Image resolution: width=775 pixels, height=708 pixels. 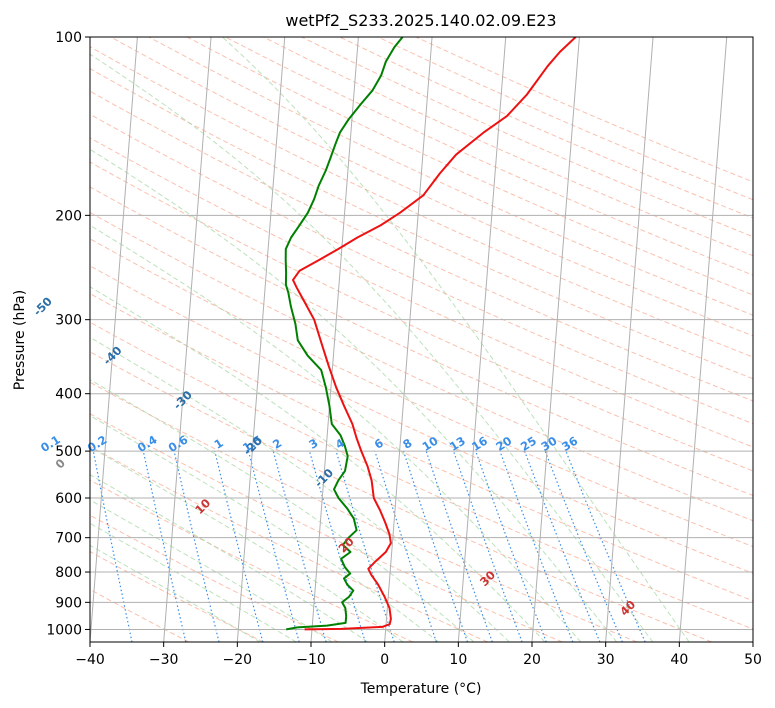 What do you see at coordinates (68, 452) in the screenshot?
I see `y-tick-label: 500` at bounding box center [68, 452].